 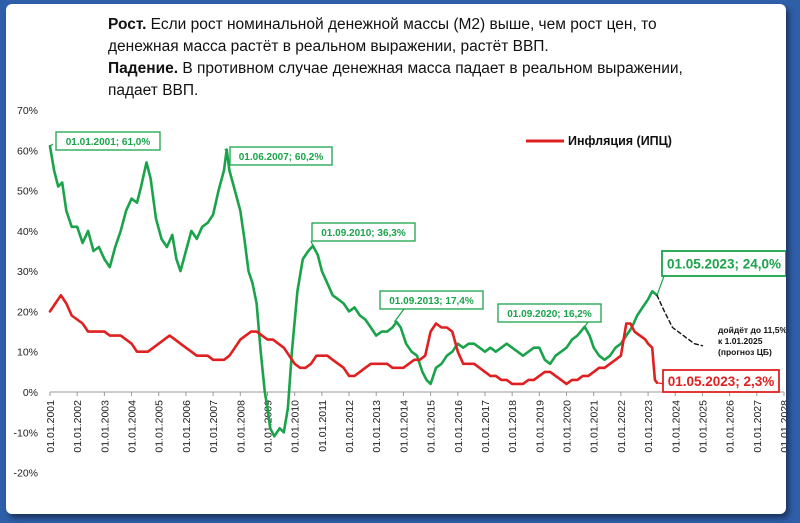 I want to click on x-tick-label: 01.01.2026, so click(x=731, y=426).